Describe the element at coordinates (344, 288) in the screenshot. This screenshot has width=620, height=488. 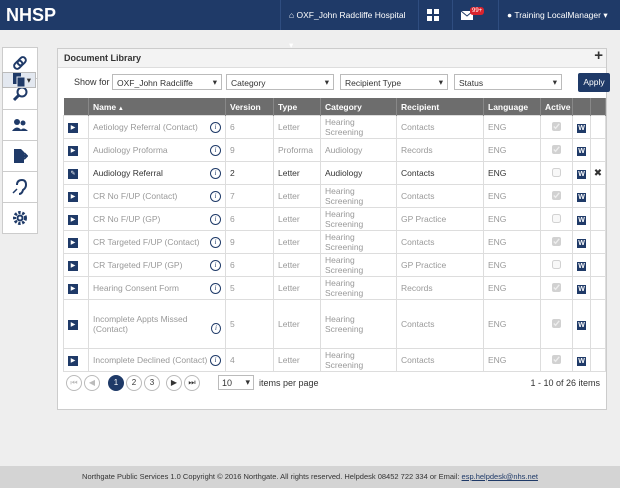
I see `cell-text: Hearing Screening` at that location.